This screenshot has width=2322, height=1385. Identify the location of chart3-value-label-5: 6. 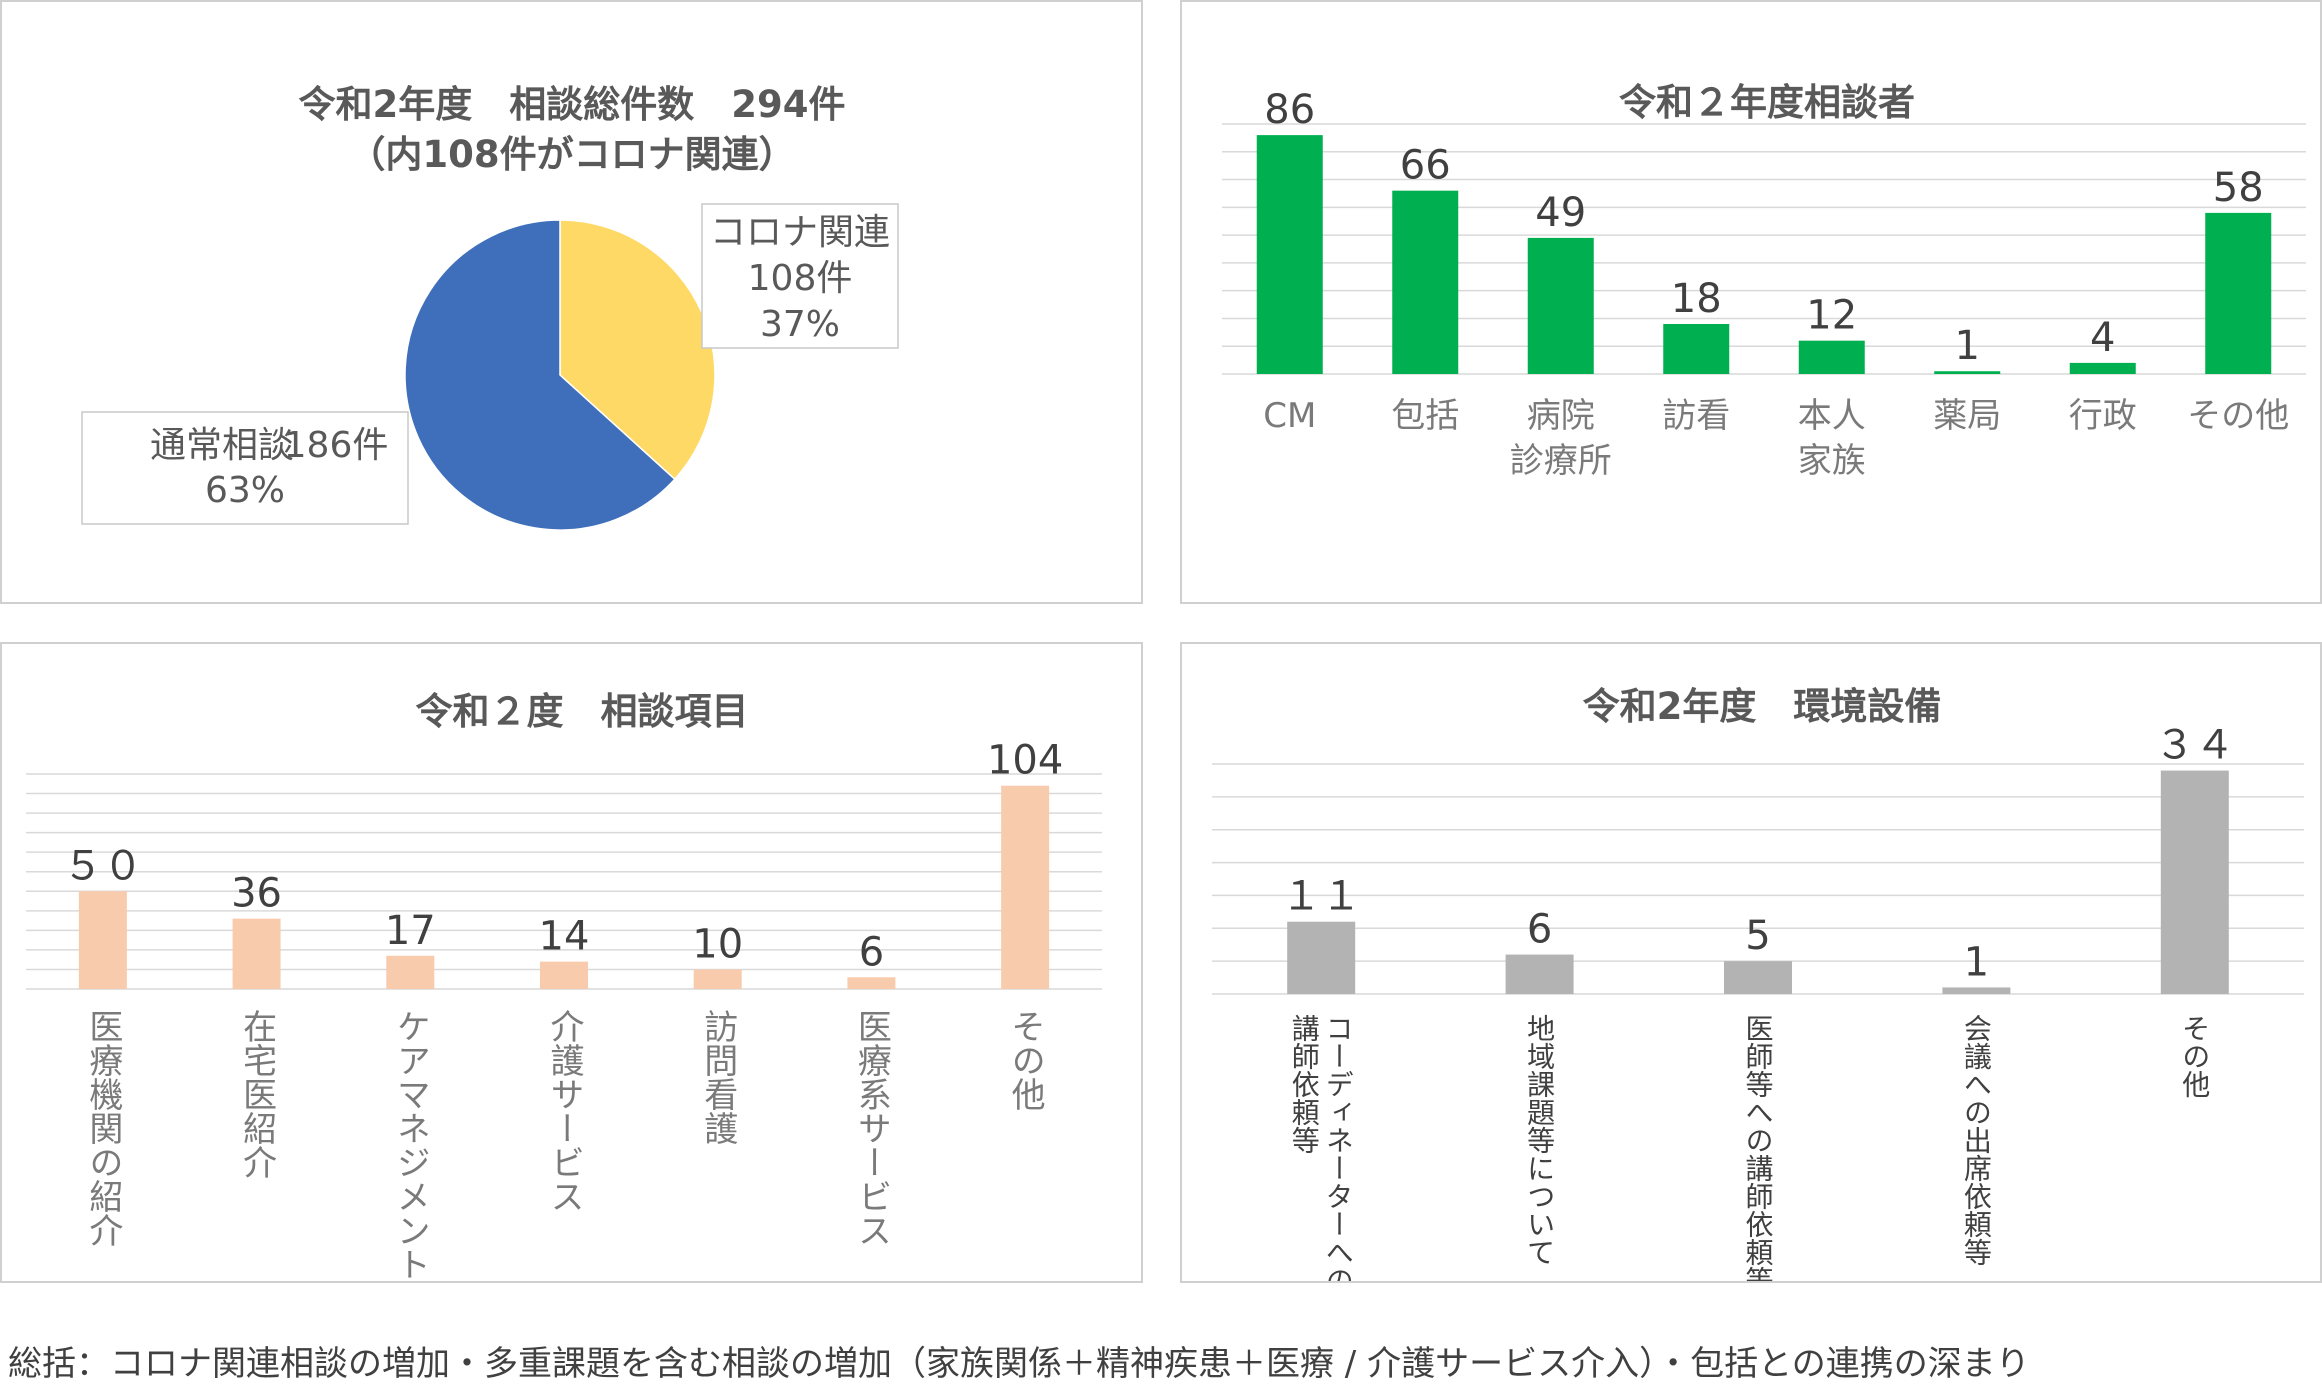
(871, 952).